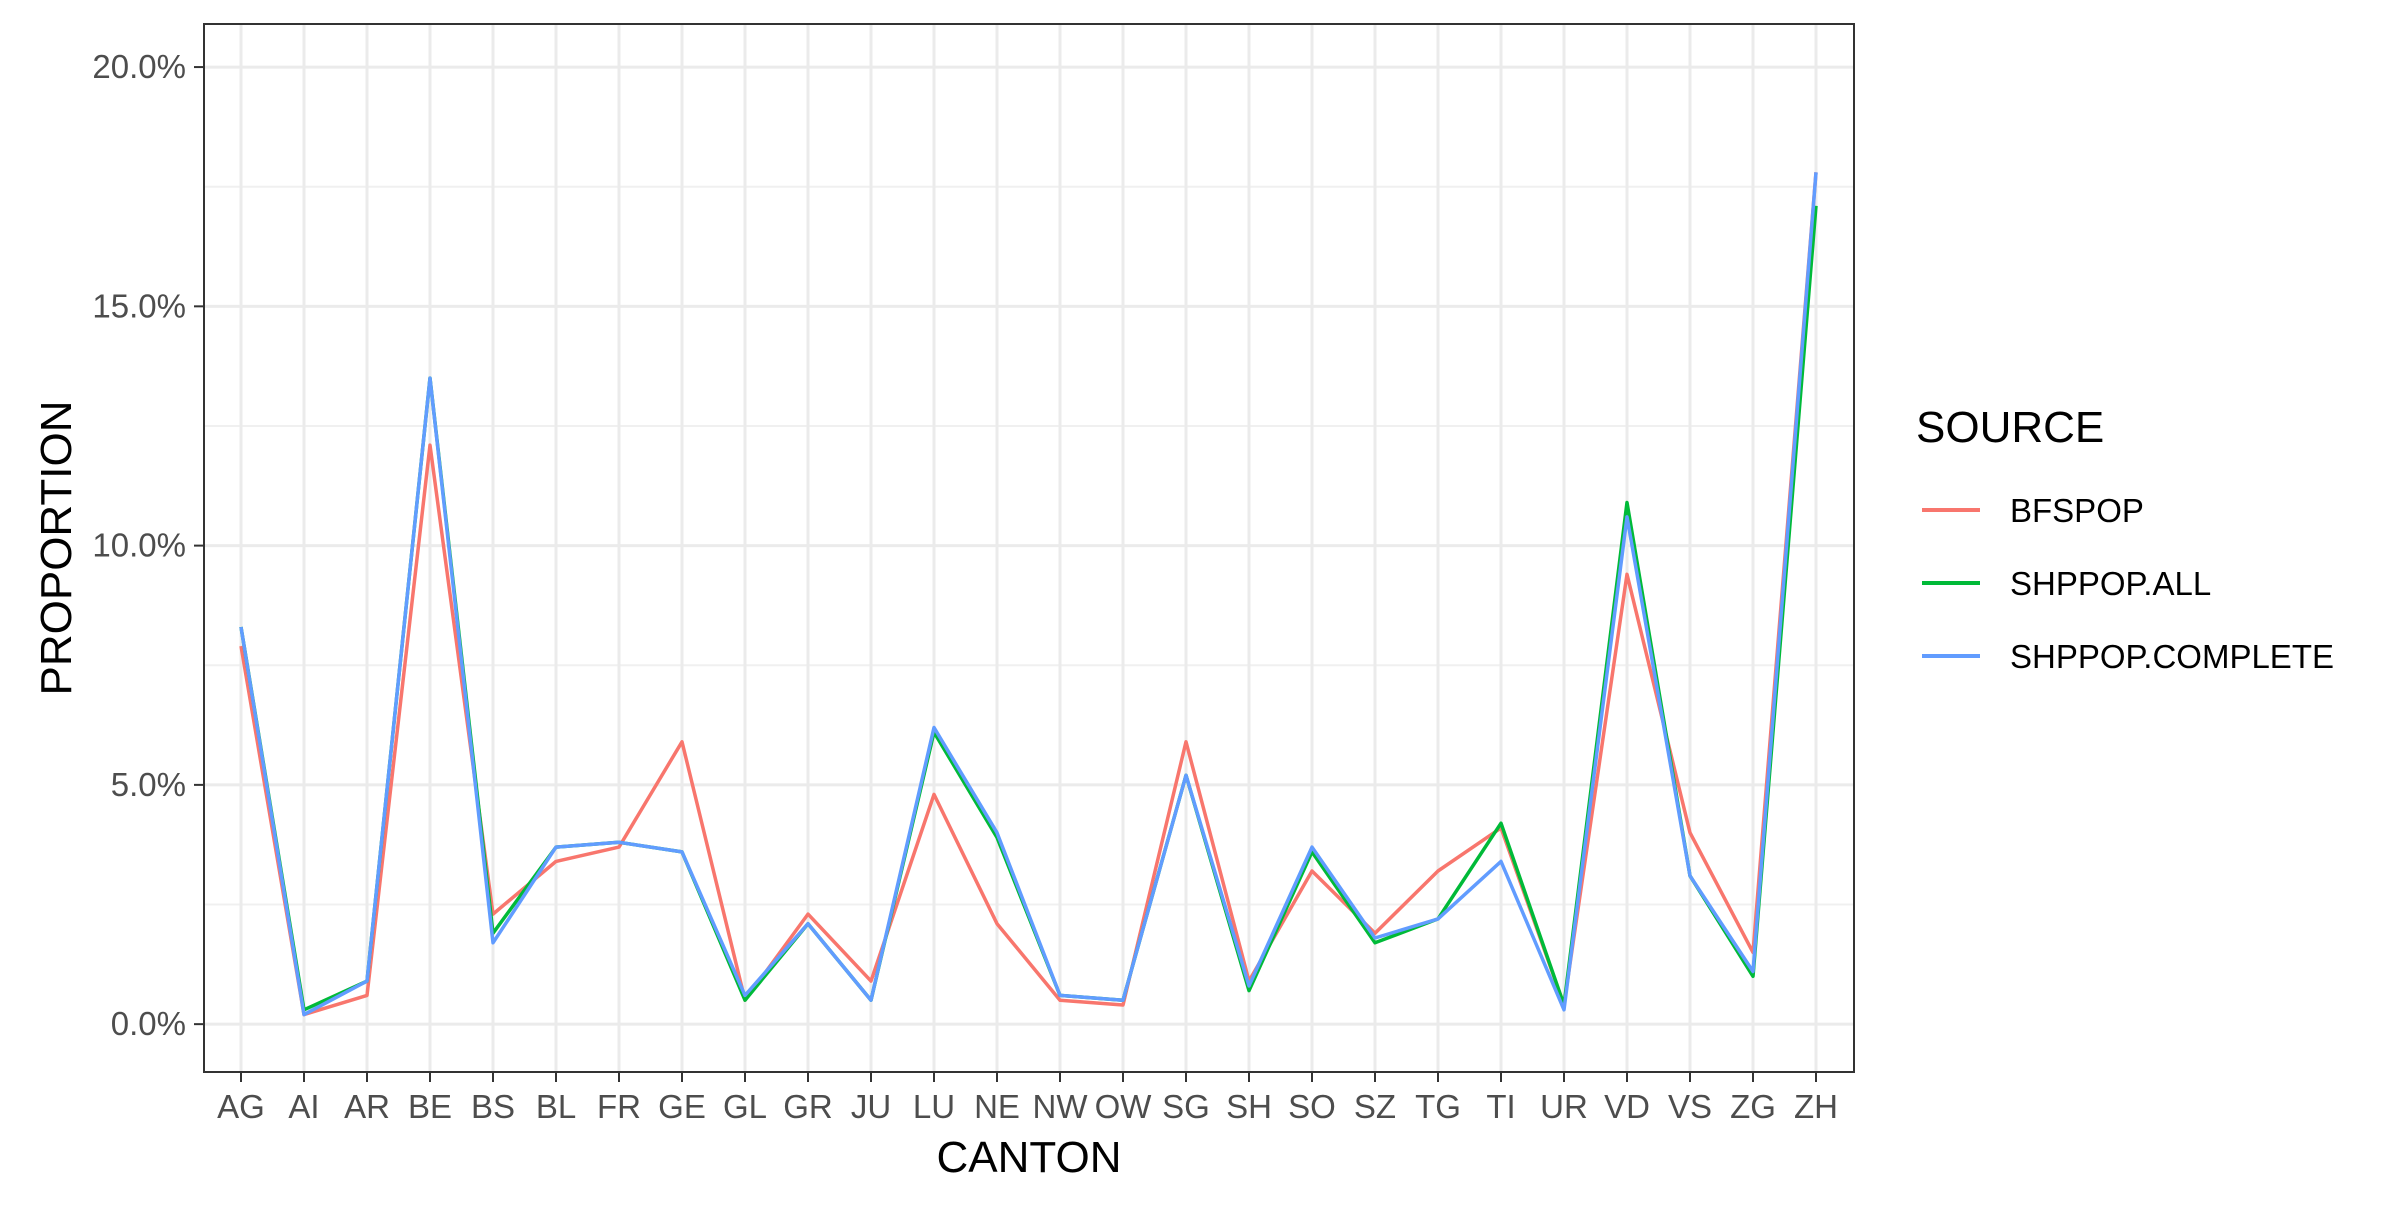 The image size is (2400, 1205). I want to click on x-tick-label-ag: AG, so click(241, 1106).